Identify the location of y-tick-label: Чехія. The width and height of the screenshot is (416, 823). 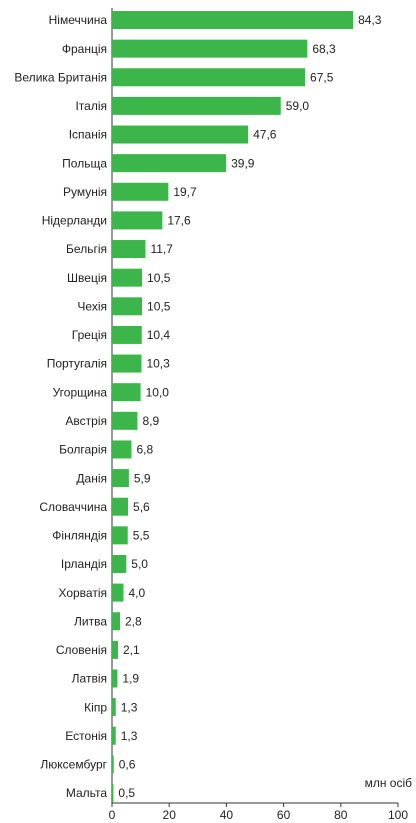
(92, 306).